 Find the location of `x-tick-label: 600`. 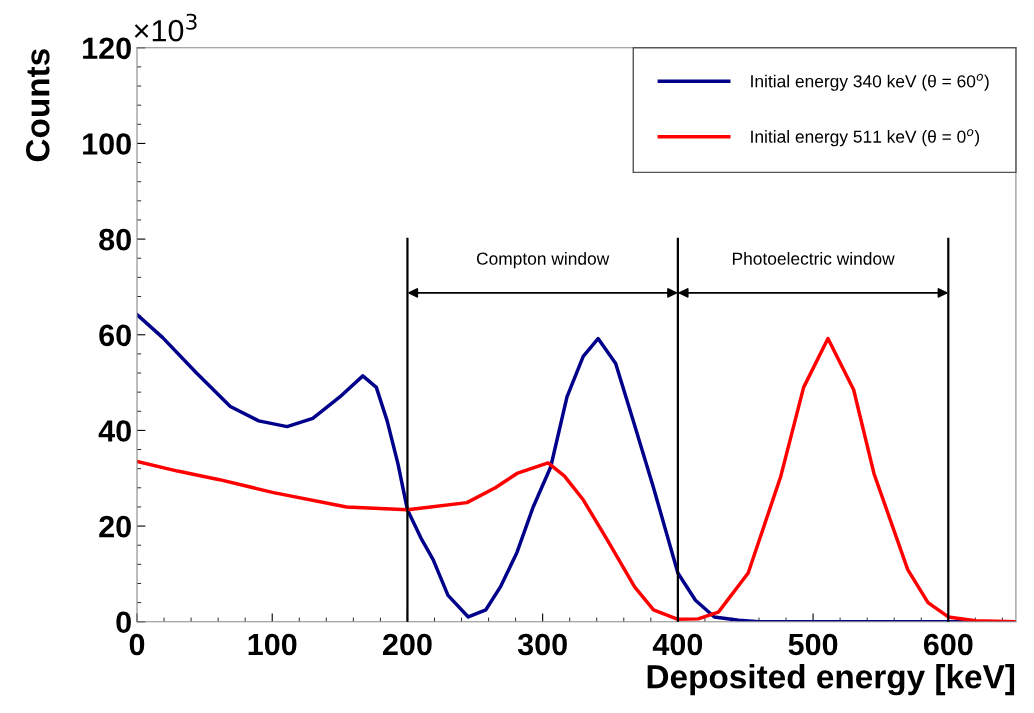

x-tick-label: 600 is located at coordinates (948, 644).